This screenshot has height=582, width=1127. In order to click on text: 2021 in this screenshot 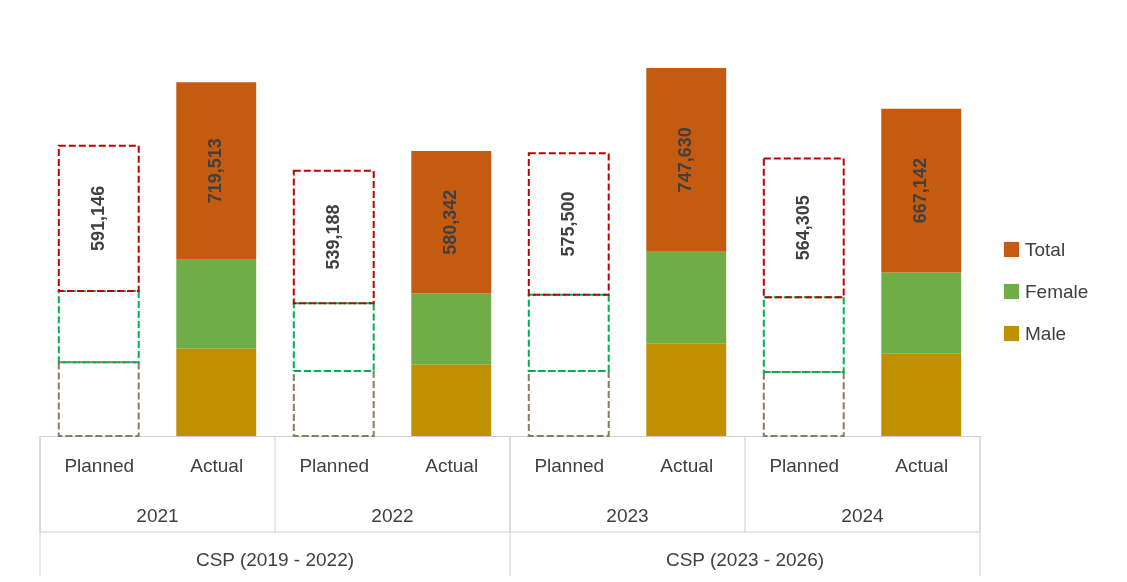, I will do `click(157, 515)`.